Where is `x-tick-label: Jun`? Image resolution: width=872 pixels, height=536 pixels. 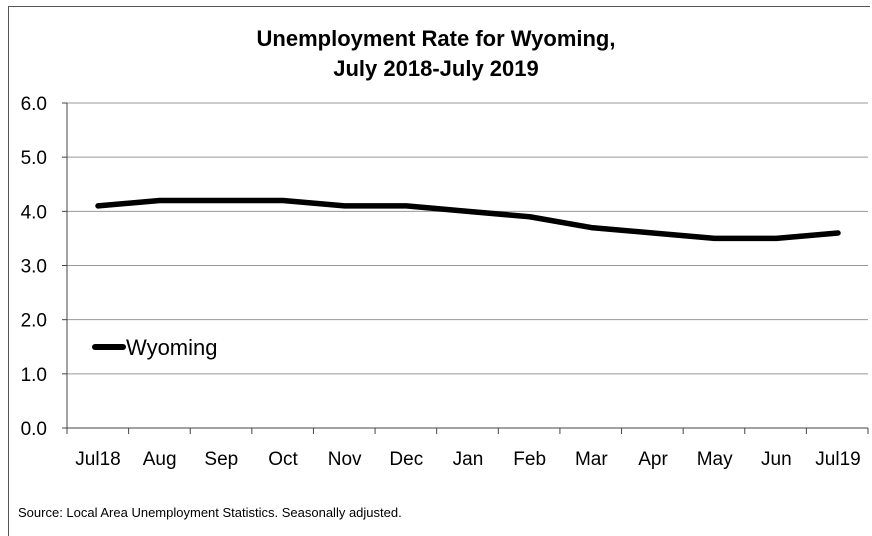 x-tick-label: Jun is located at coordinates (776, 459).